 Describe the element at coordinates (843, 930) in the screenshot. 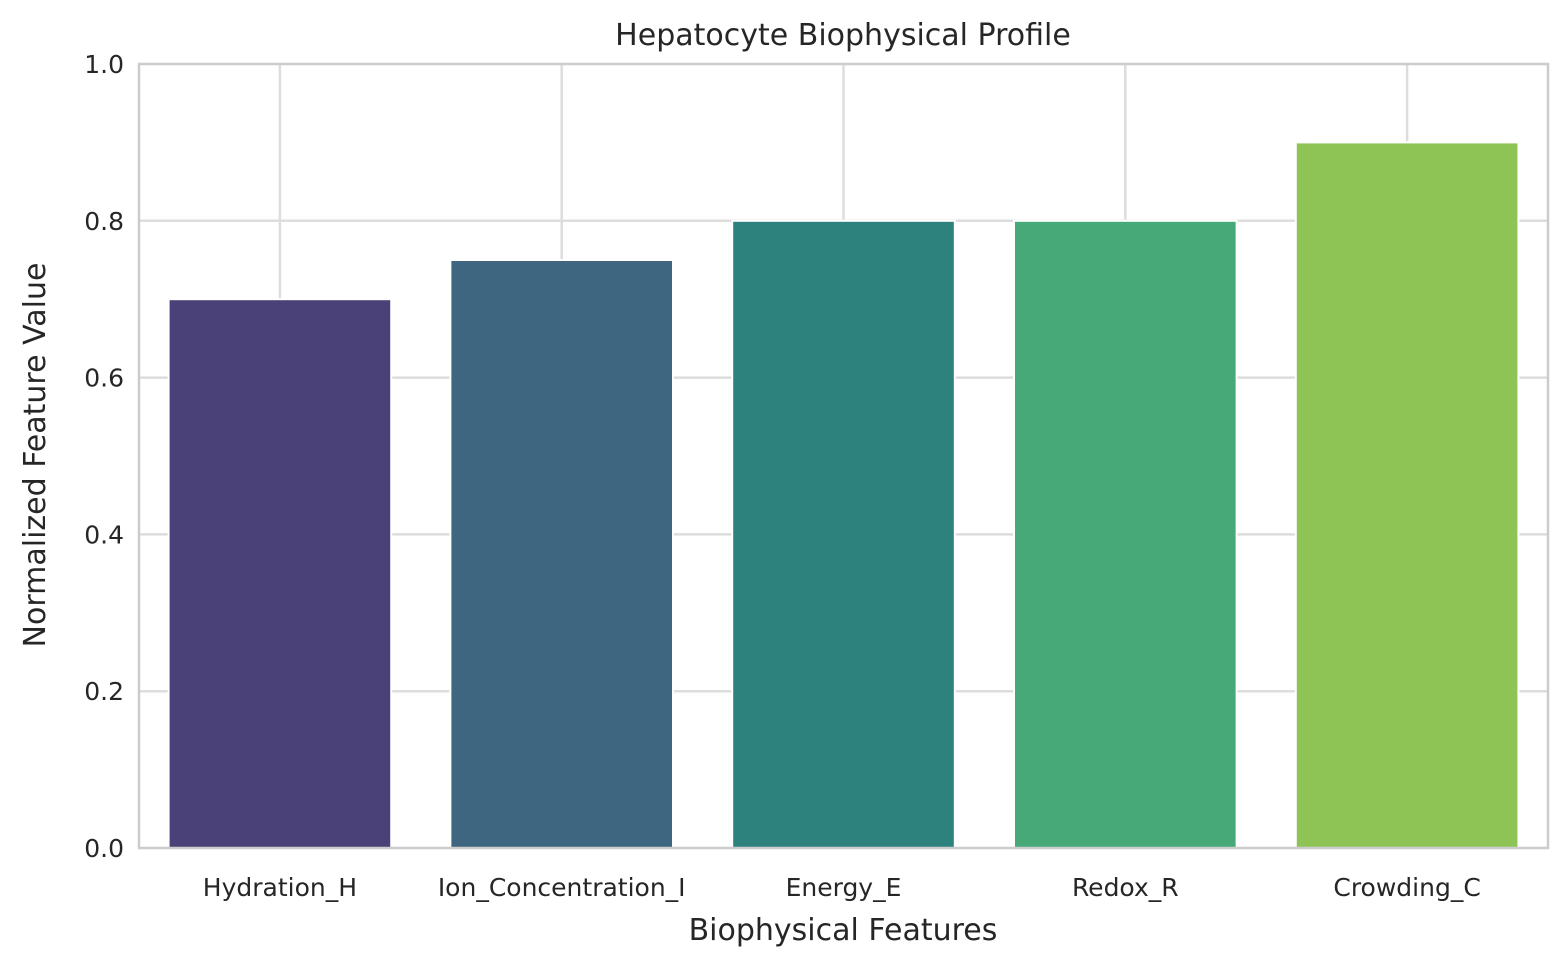

I see `x-axis-title: Biophysical Features` at that location.